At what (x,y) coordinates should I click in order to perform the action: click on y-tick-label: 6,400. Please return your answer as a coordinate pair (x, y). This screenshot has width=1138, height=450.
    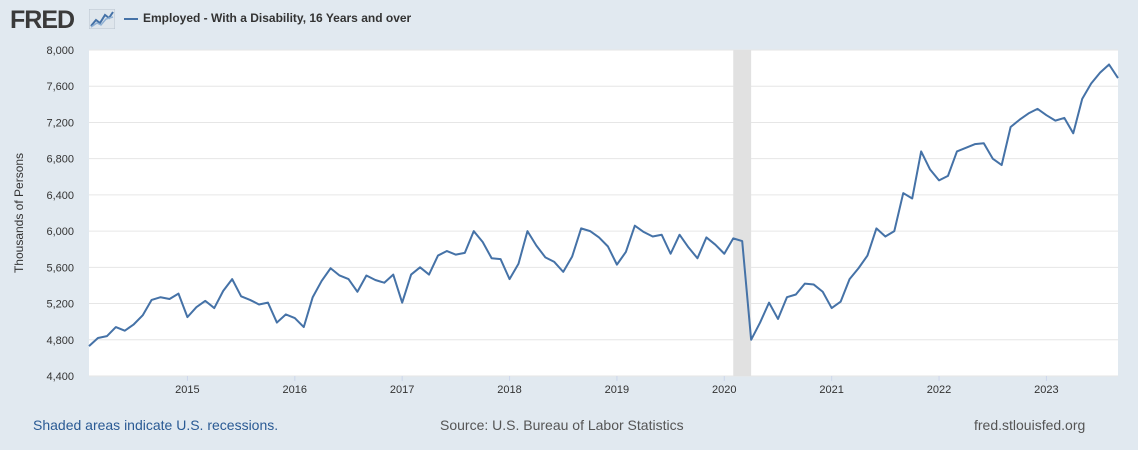
    Looking at the image, I should click on (60, 196).